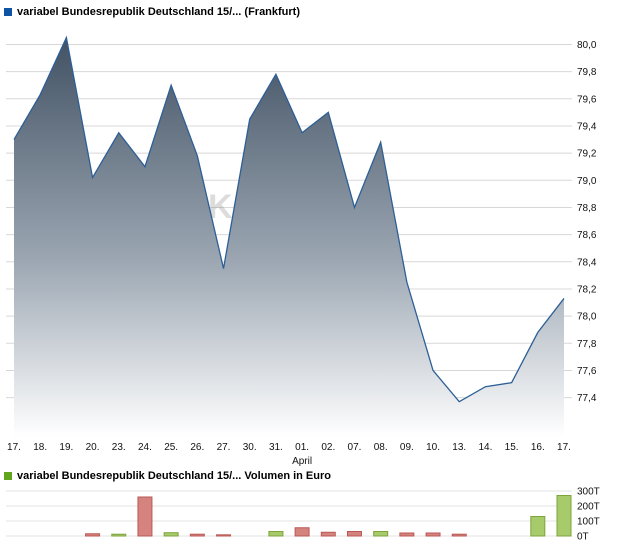 This screenshot has height=546, width=620. What do you see at coordinates (145, 447) in the screenshot?
I see `svg-text: 24.` at bounding box center [145, 447].